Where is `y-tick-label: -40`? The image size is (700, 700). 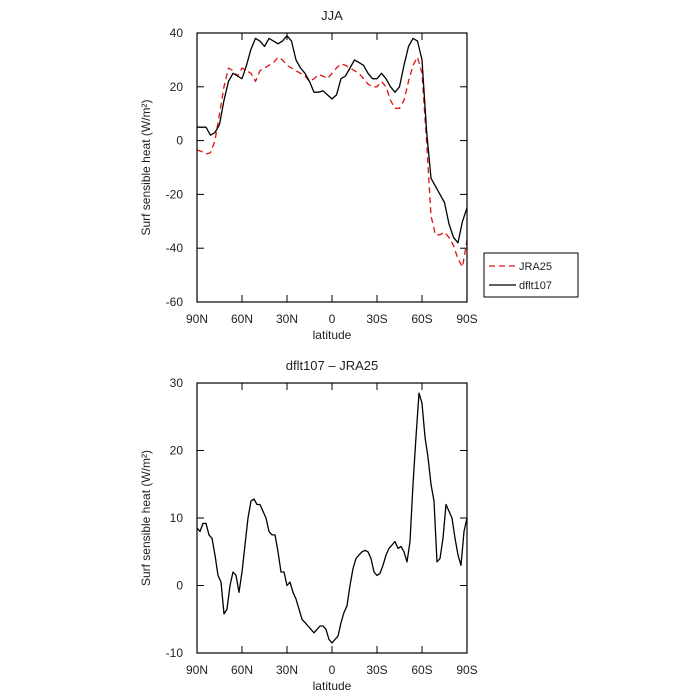
y-tick-label: -40 is located at coordinates (175, 248).